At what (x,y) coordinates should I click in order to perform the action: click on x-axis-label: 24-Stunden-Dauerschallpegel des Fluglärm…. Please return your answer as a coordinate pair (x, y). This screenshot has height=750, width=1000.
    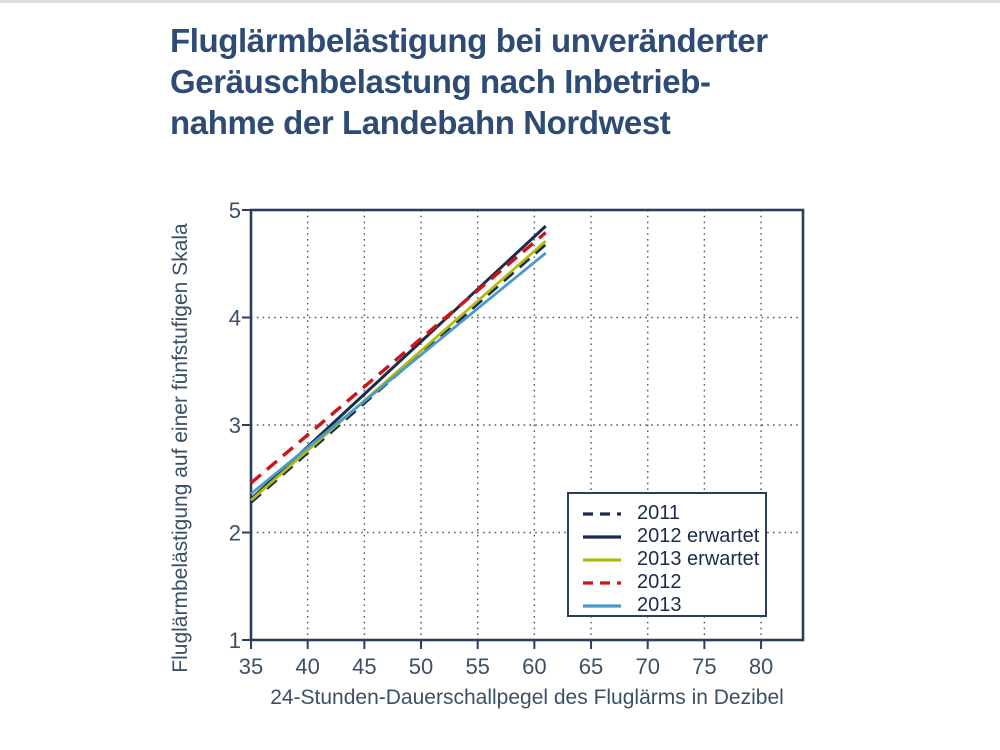
    Looking at the image, I should click on (527, 697).